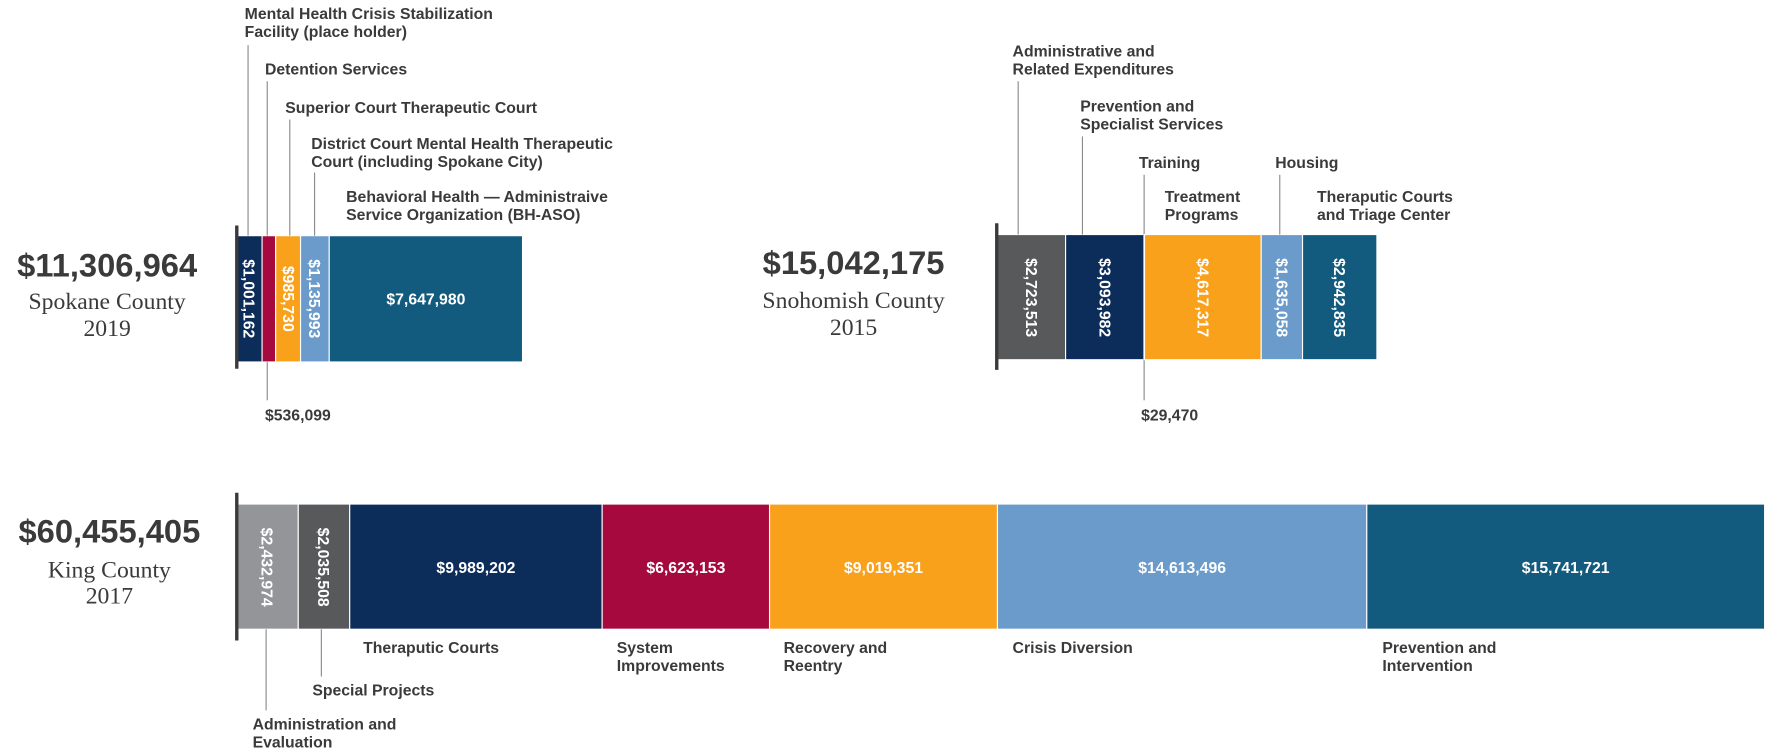 The width and height of the screenshot is (1768, 751). What do you see at coordinates (107, 266) in the screenshot?
I see `total: $11,306,964` at bounding box center [107, 266].